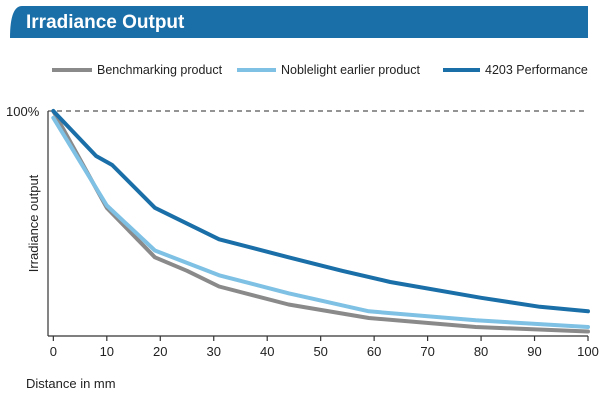  I want to click on legend-label-noblelight: Noblelight earlier product, so click(350, 70).